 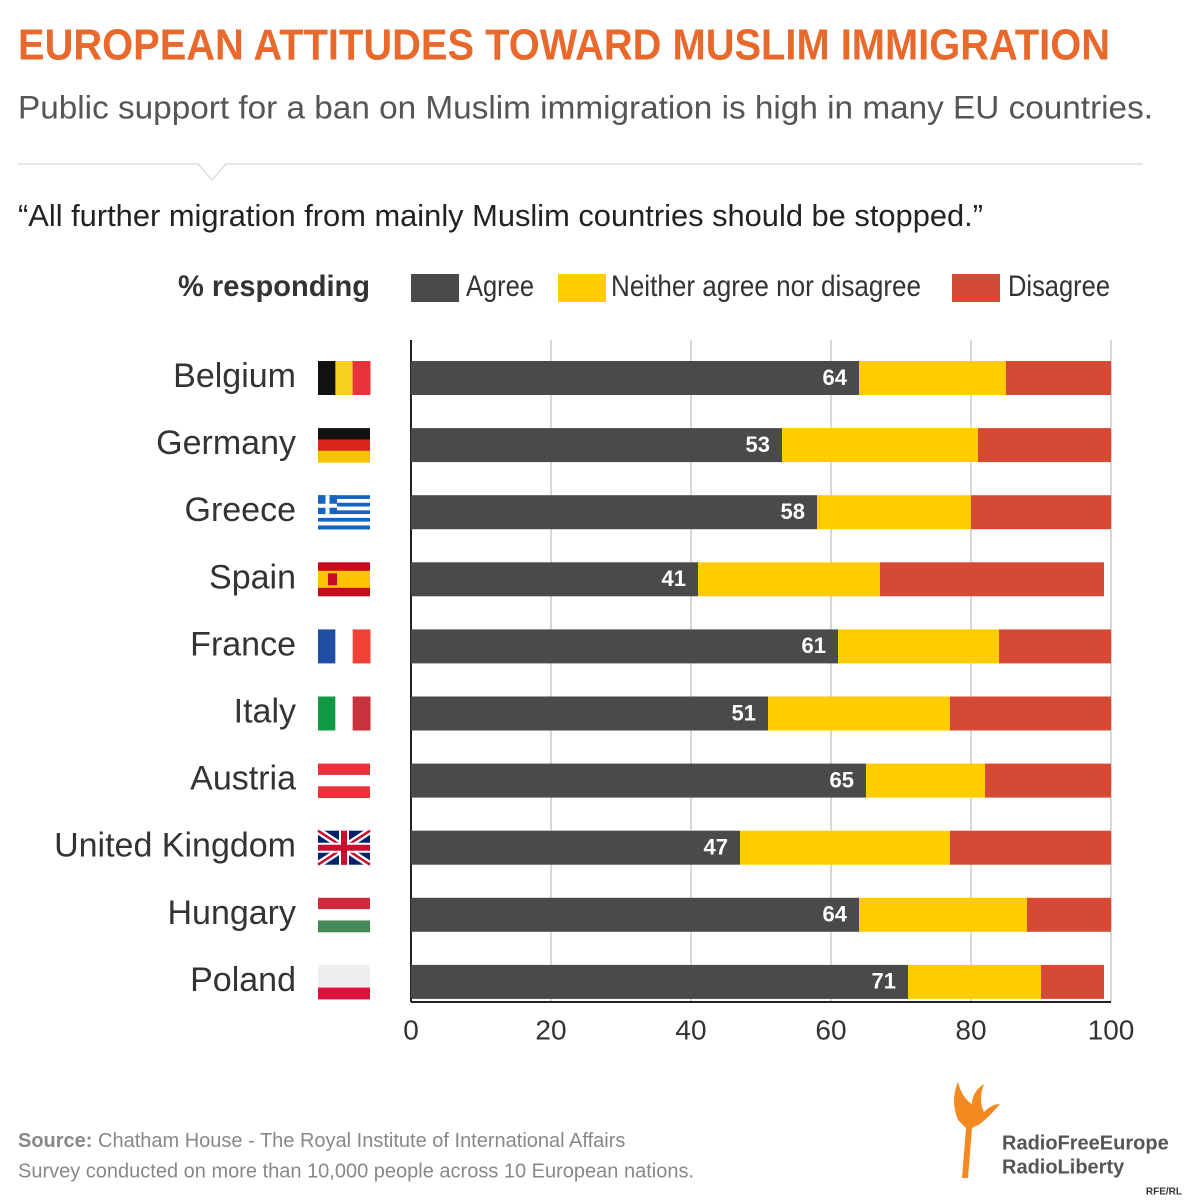 What do you see at coordinates (252, 577) in the screenshot?
I see `y-tick-label: Spain` at bounding box center [252, 577].